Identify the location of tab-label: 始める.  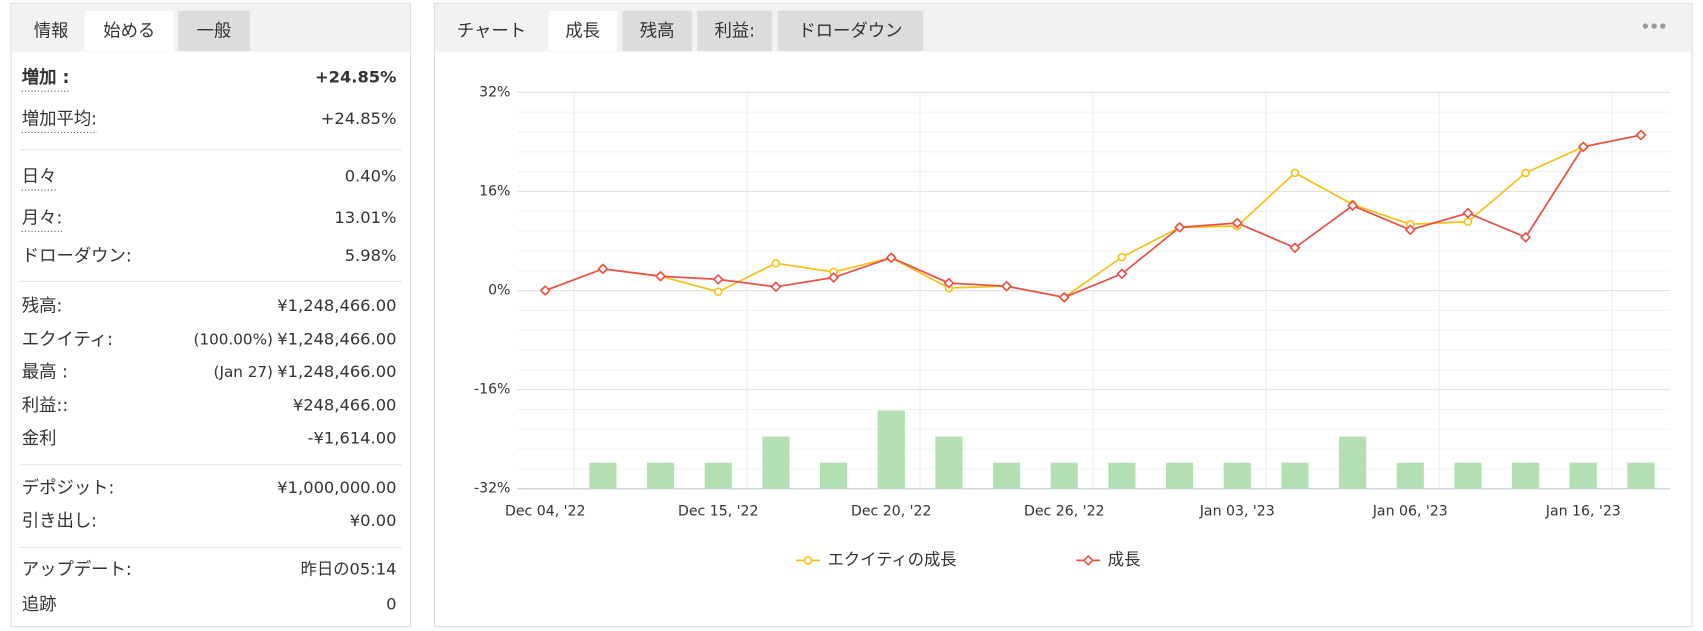
(129, 31).